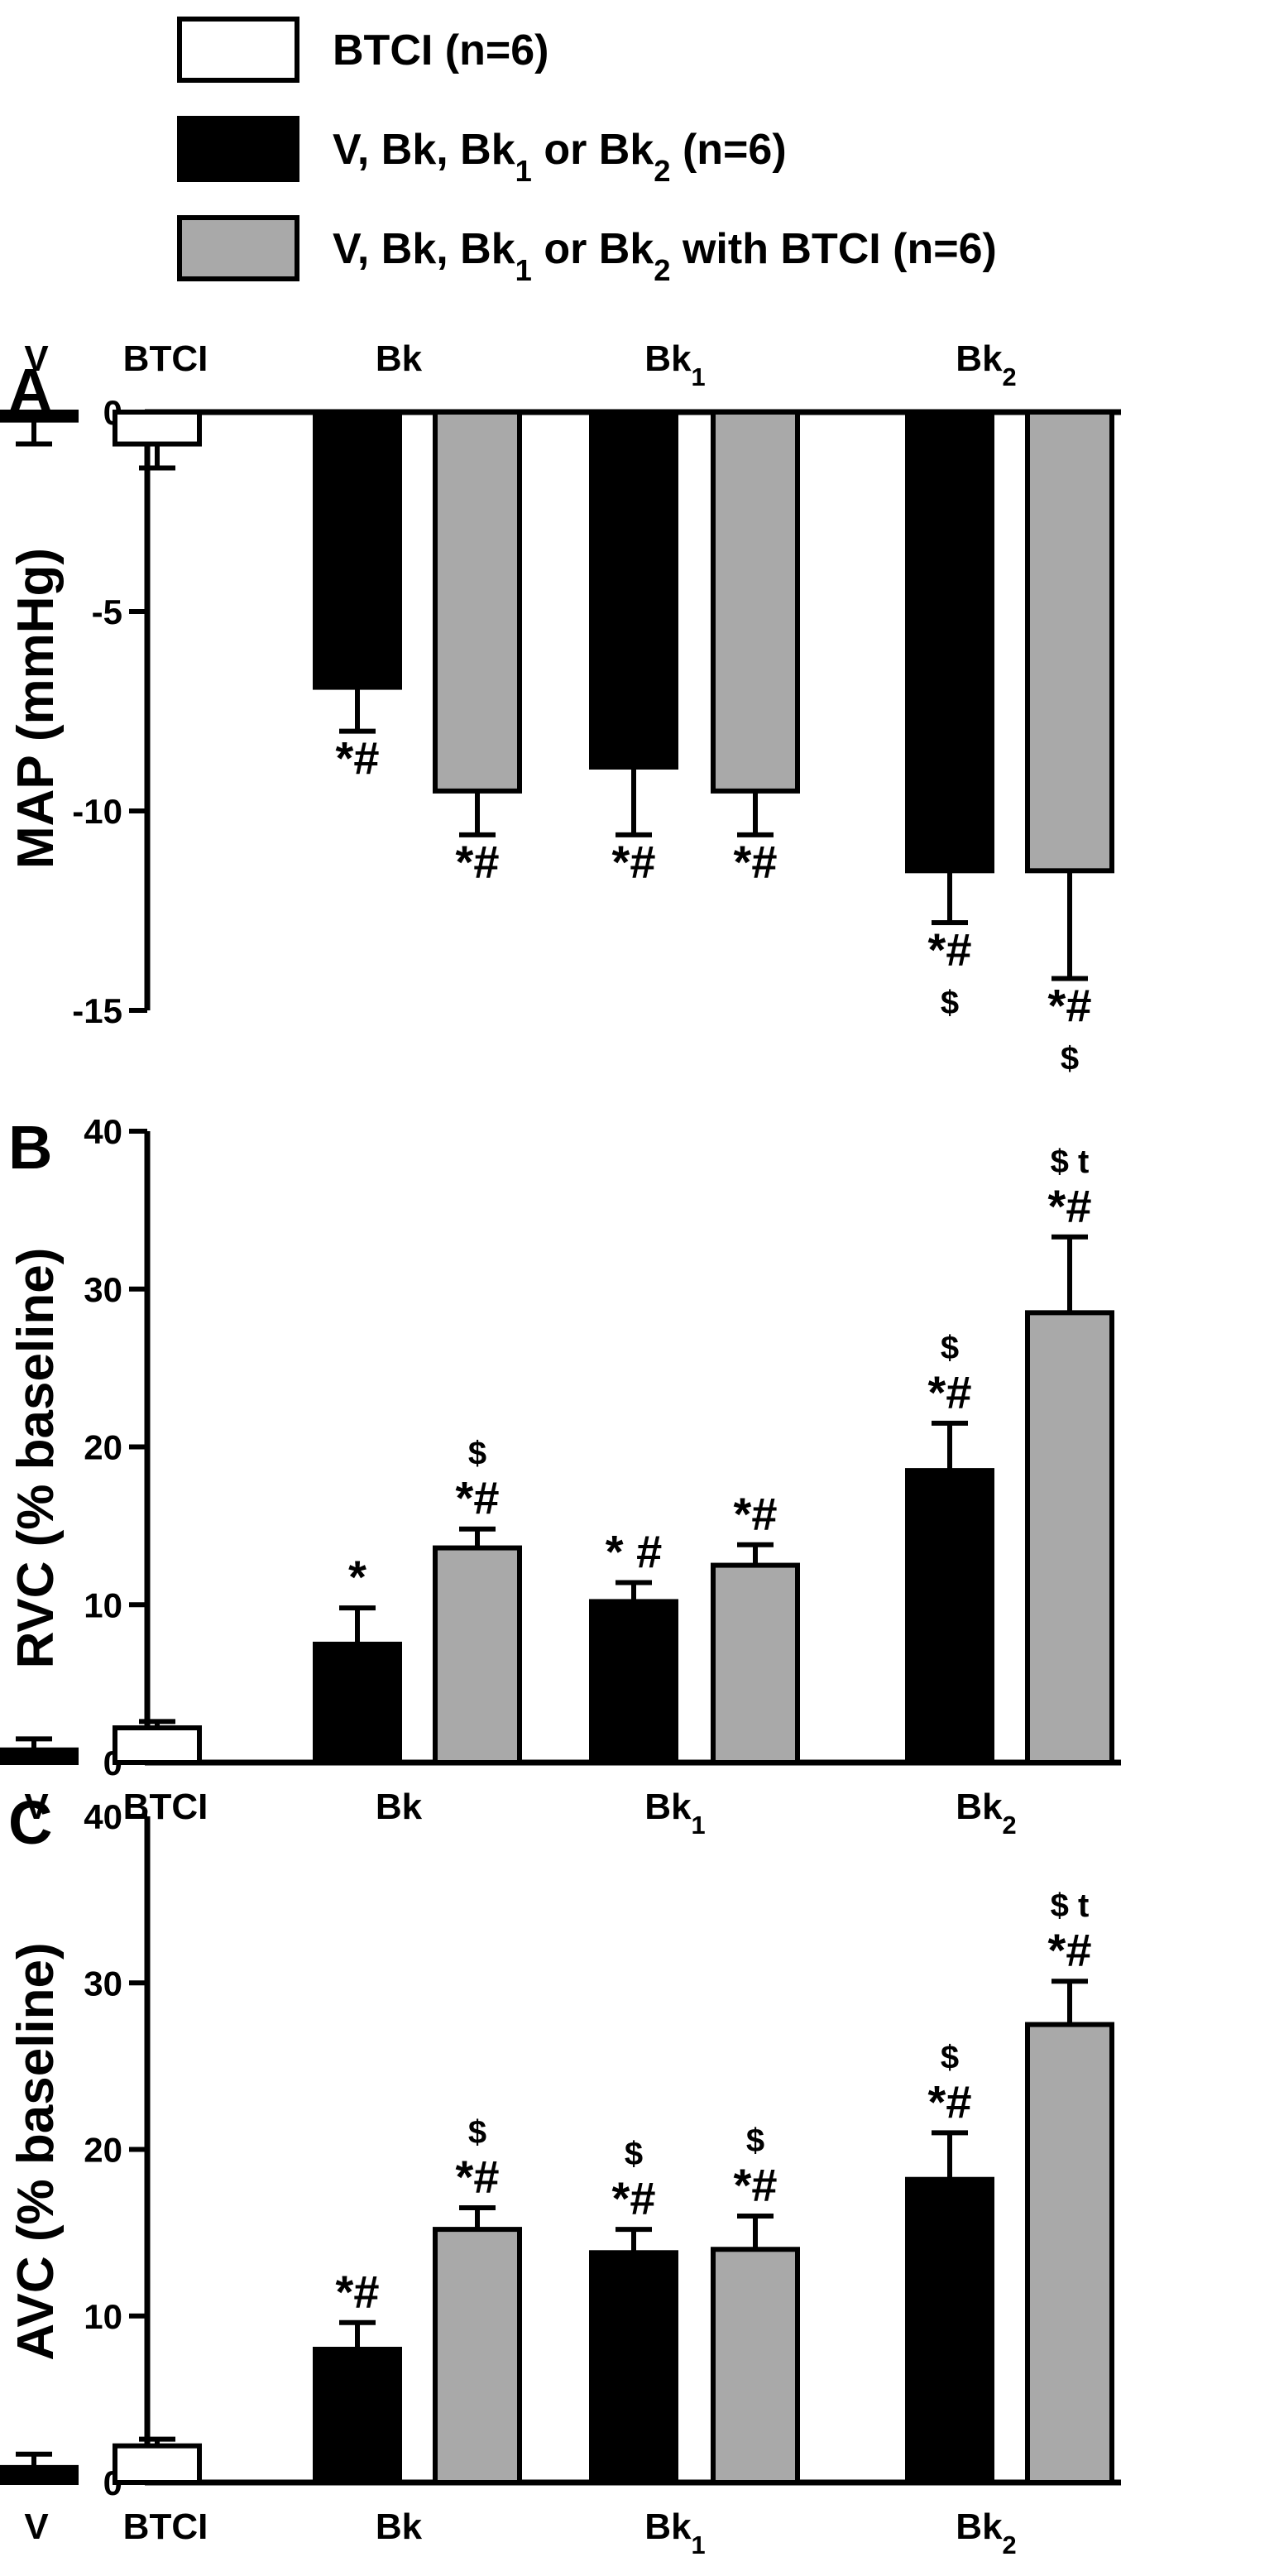 This screenshot has width=1279, height=2576. What do you see at coordinates (357, 1577) in the screenshot?
I see `significance-label: *` at bounding box center [357, 1577].